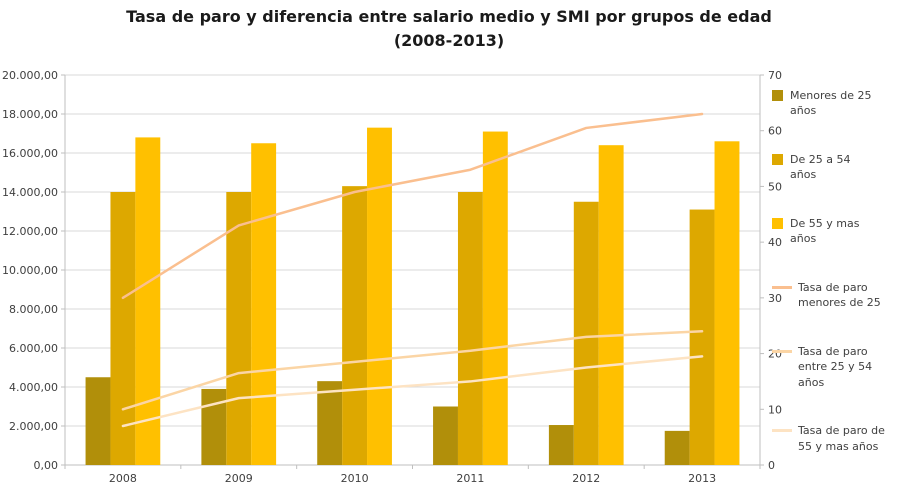 This screenshot has width=898, height=492. I want to click on bar-series-1-2009, so click(214, 426).